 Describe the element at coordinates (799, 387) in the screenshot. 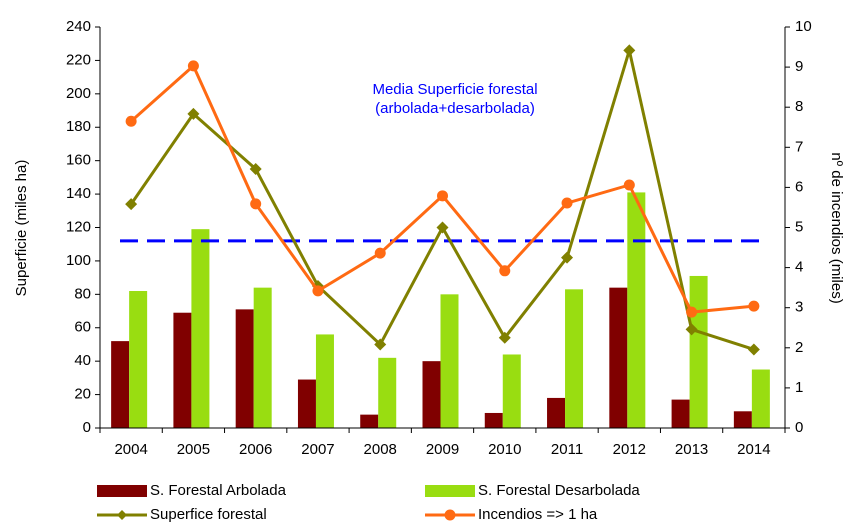

I see `y2-tick-label: 1` at that location.